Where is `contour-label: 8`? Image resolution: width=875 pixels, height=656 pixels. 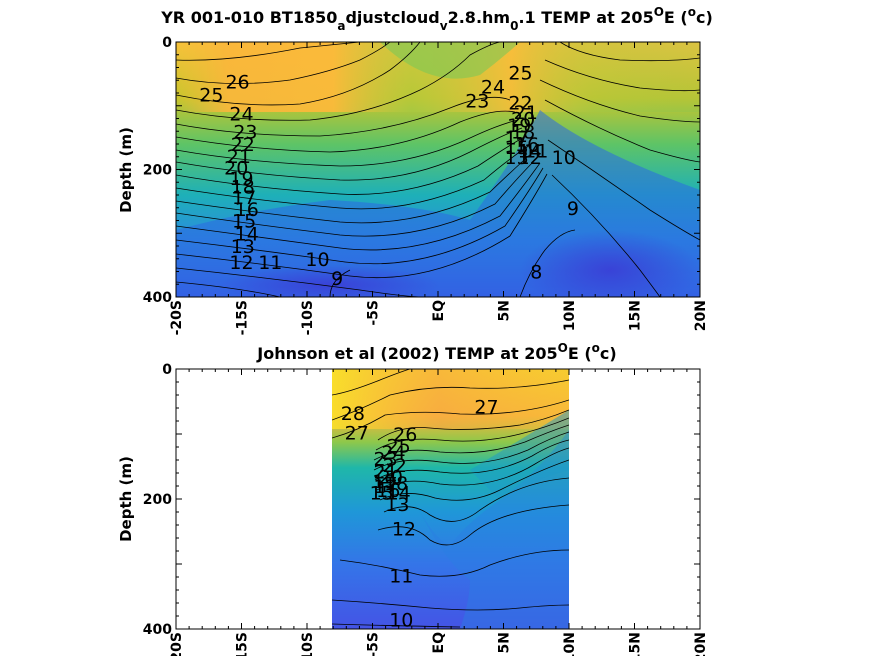
contour-label: 8 is located at coordinates (536, 273).